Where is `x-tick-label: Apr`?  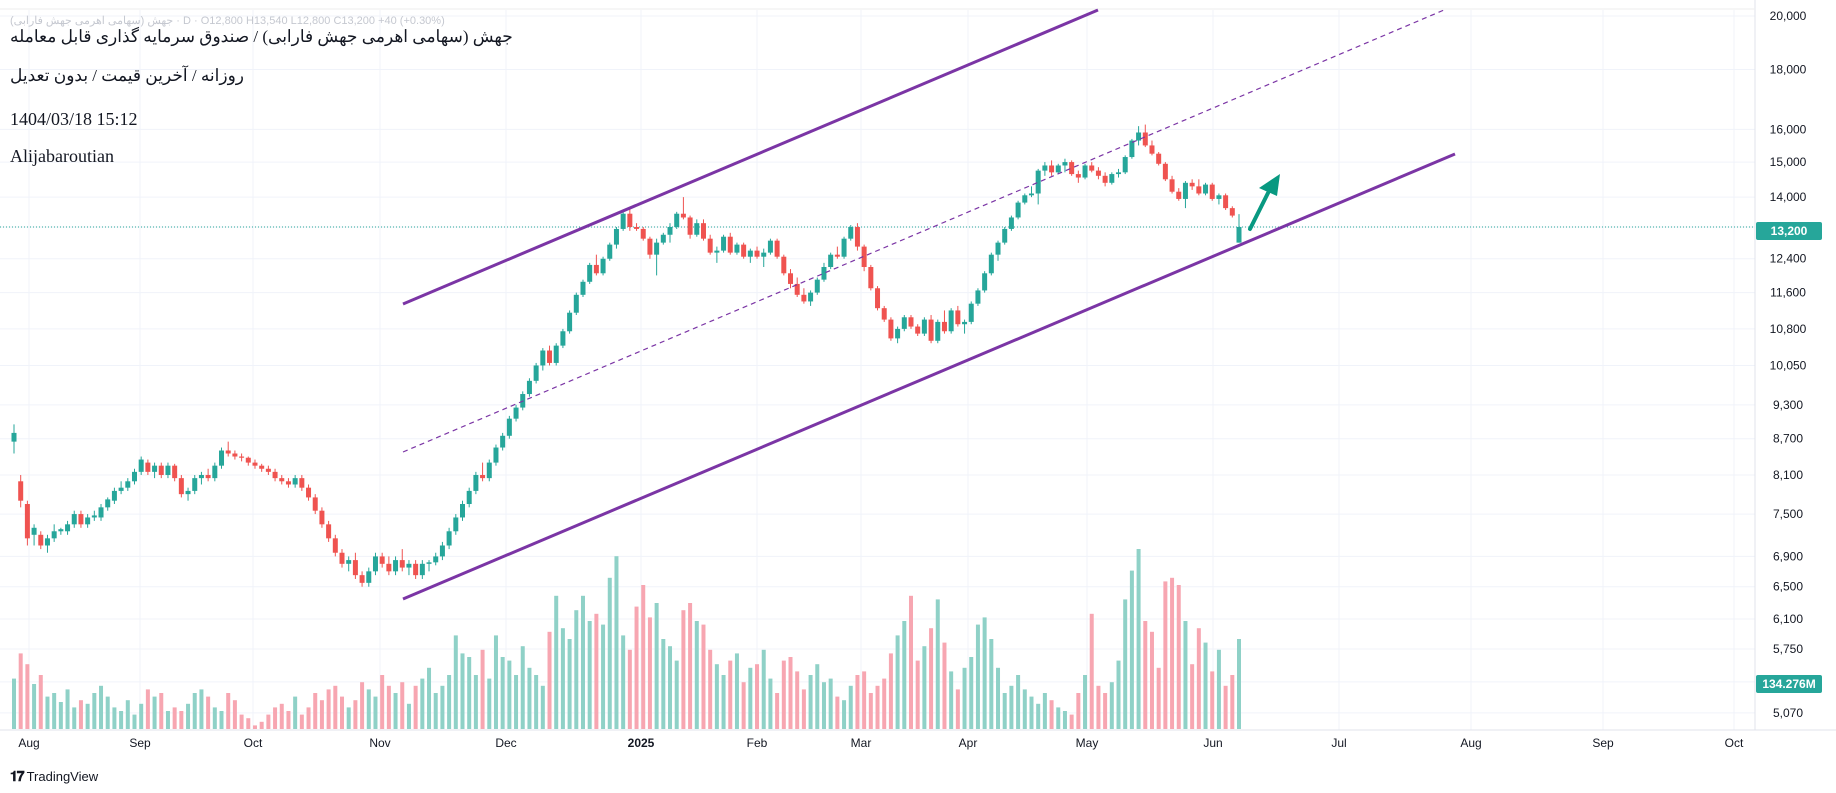
x-tick-label: Apr is located at coordinates (968, 743).